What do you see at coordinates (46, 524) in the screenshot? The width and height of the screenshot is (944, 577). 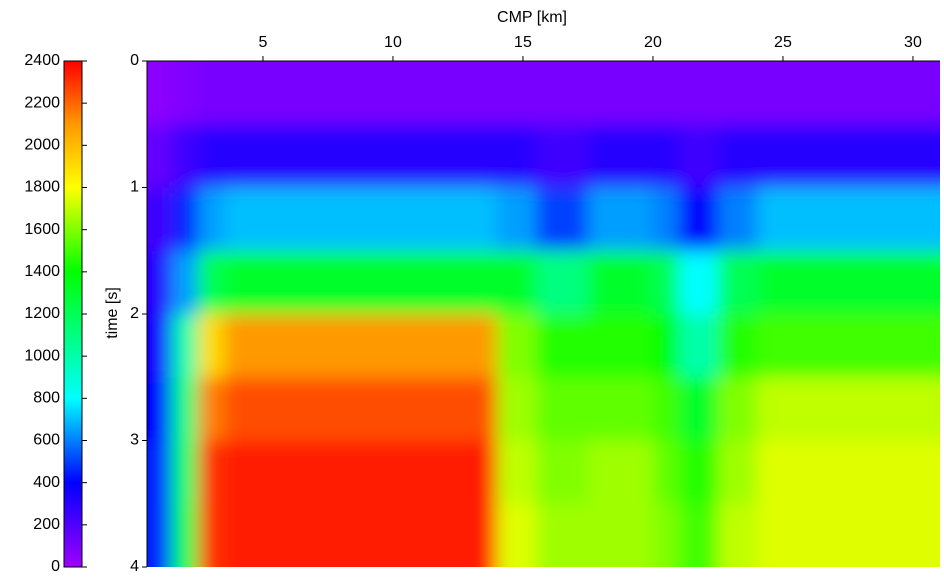 I see `colorbar-tick-label: 200` at bounding box center [46, 524].